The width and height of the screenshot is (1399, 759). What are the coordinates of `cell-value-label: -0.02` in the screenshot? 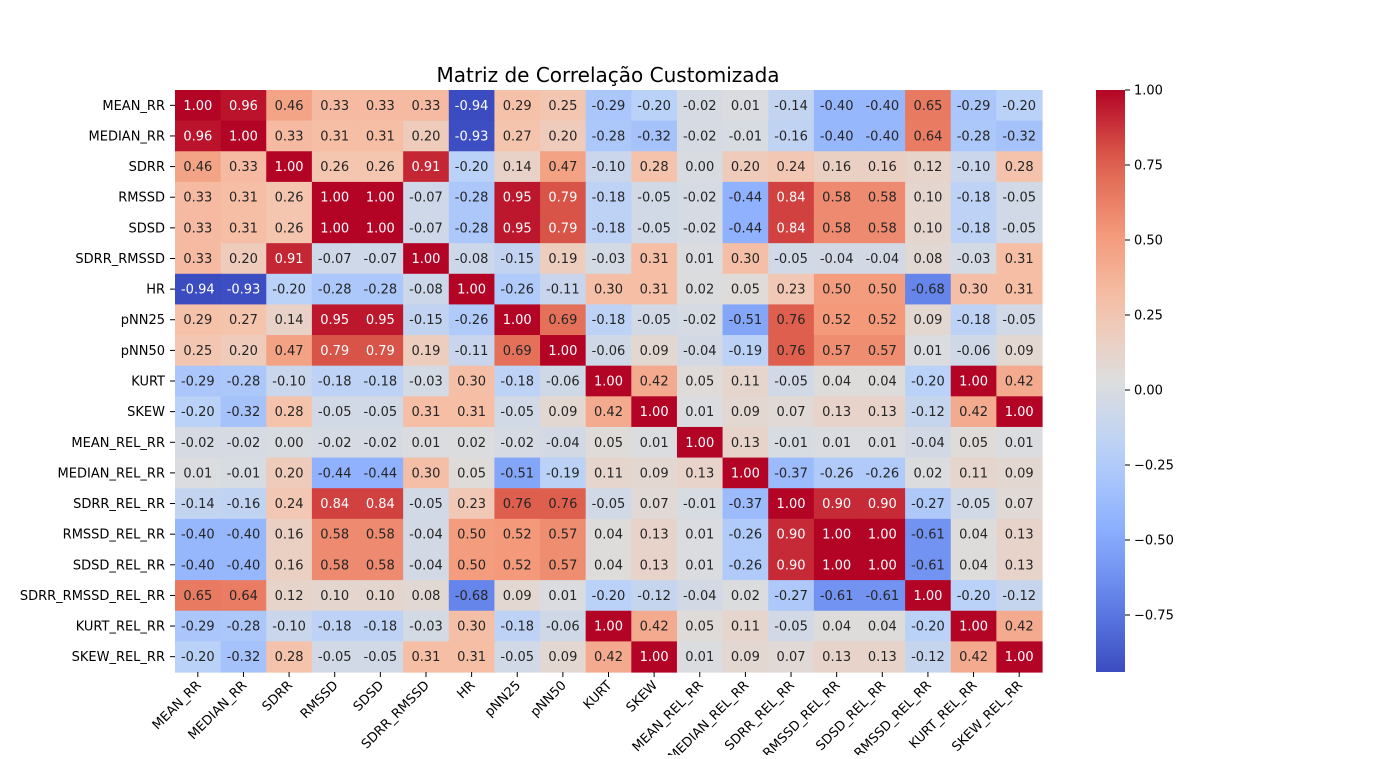 It's located at (700, 320).